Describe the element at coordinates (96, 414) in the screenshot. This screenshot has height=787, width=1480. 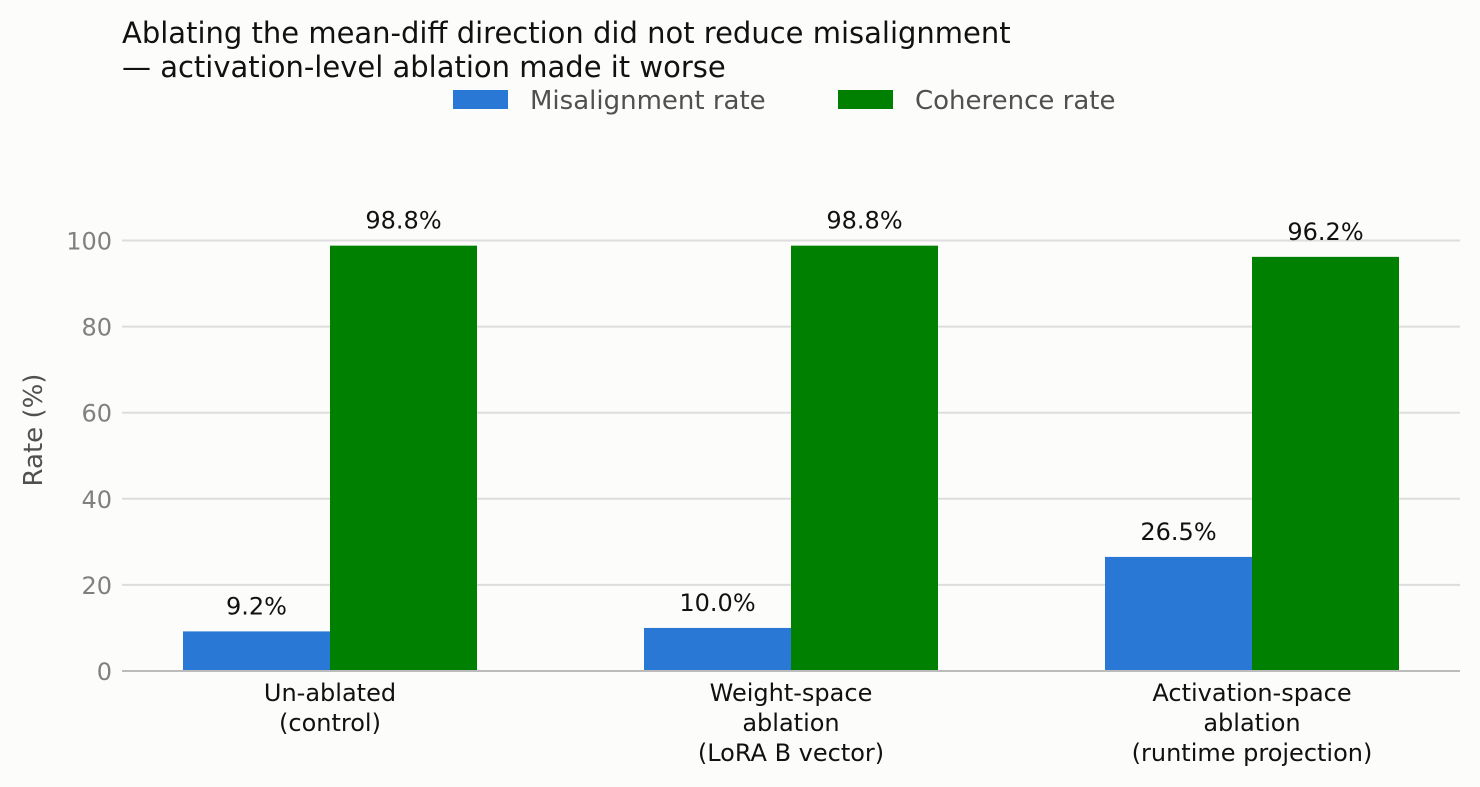
I see `y-tick-label: 60` at that location.